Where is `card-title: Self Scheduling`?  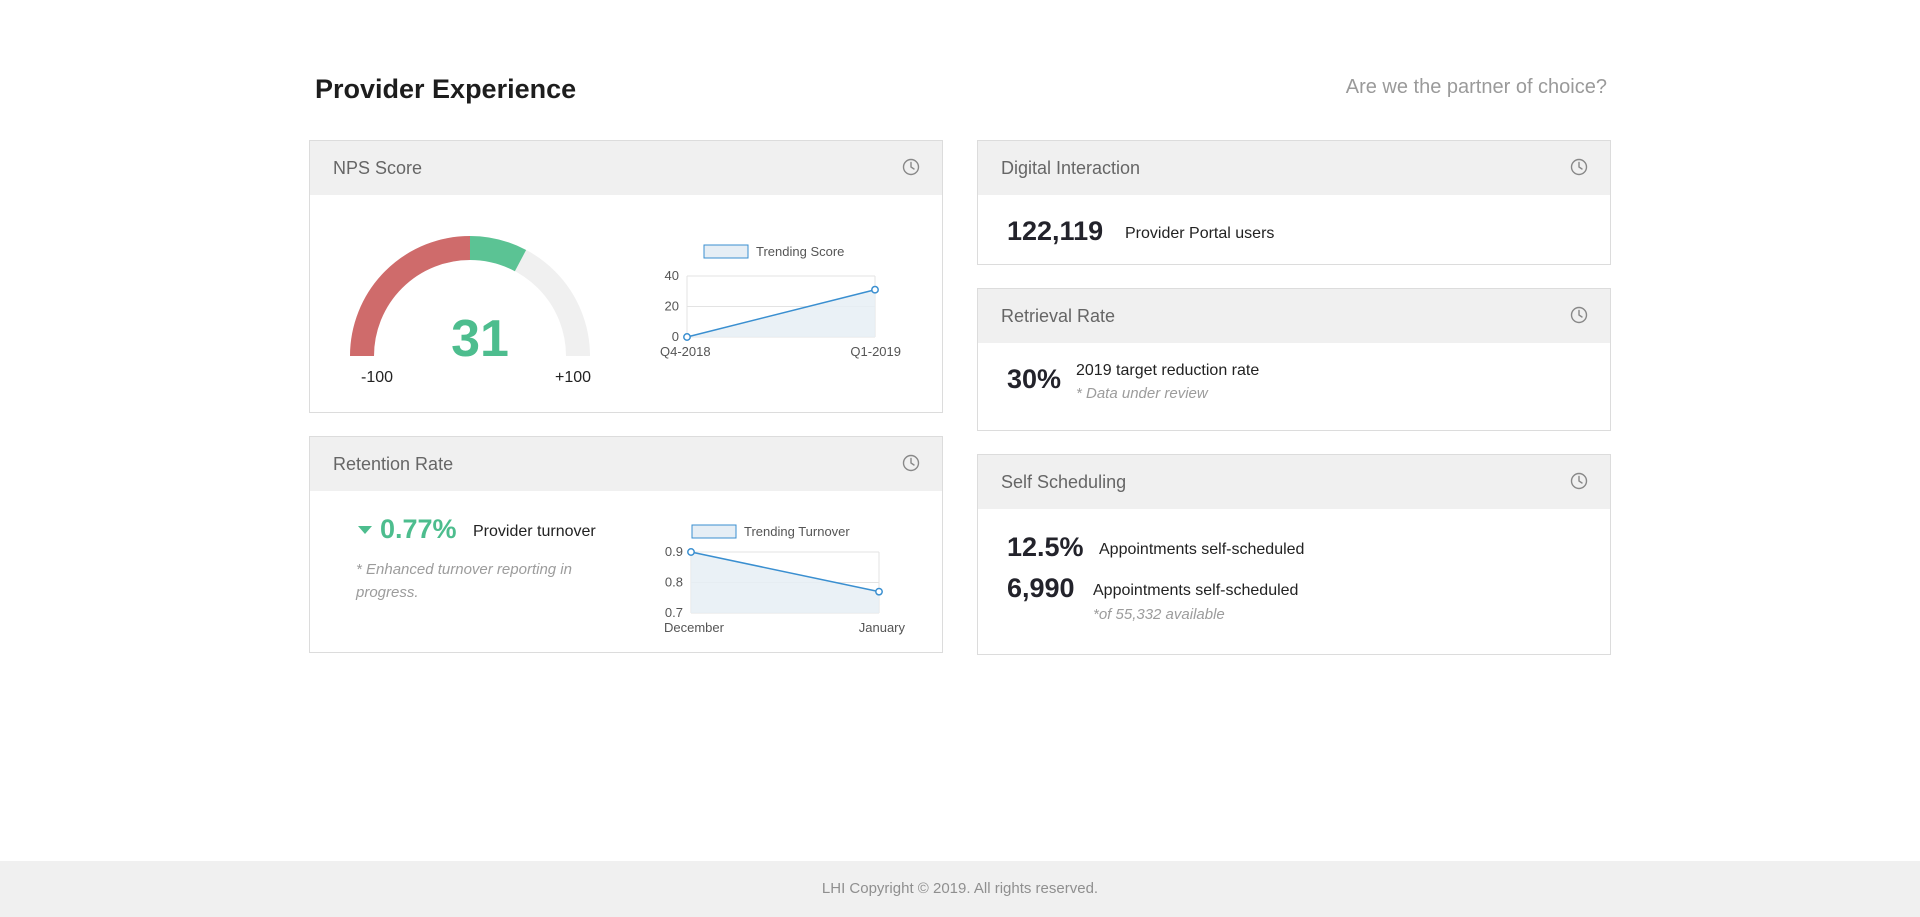 card-title: Self Scheduling is located at coordinates (1064, 482).